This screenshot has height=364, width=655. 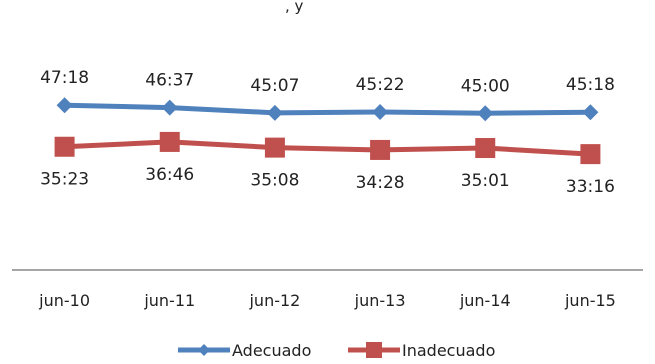 What do you see at coordinates (448, 350) in the screenshot?
I see `legend-label: Inadecuado` at bounding box center [448, 350].